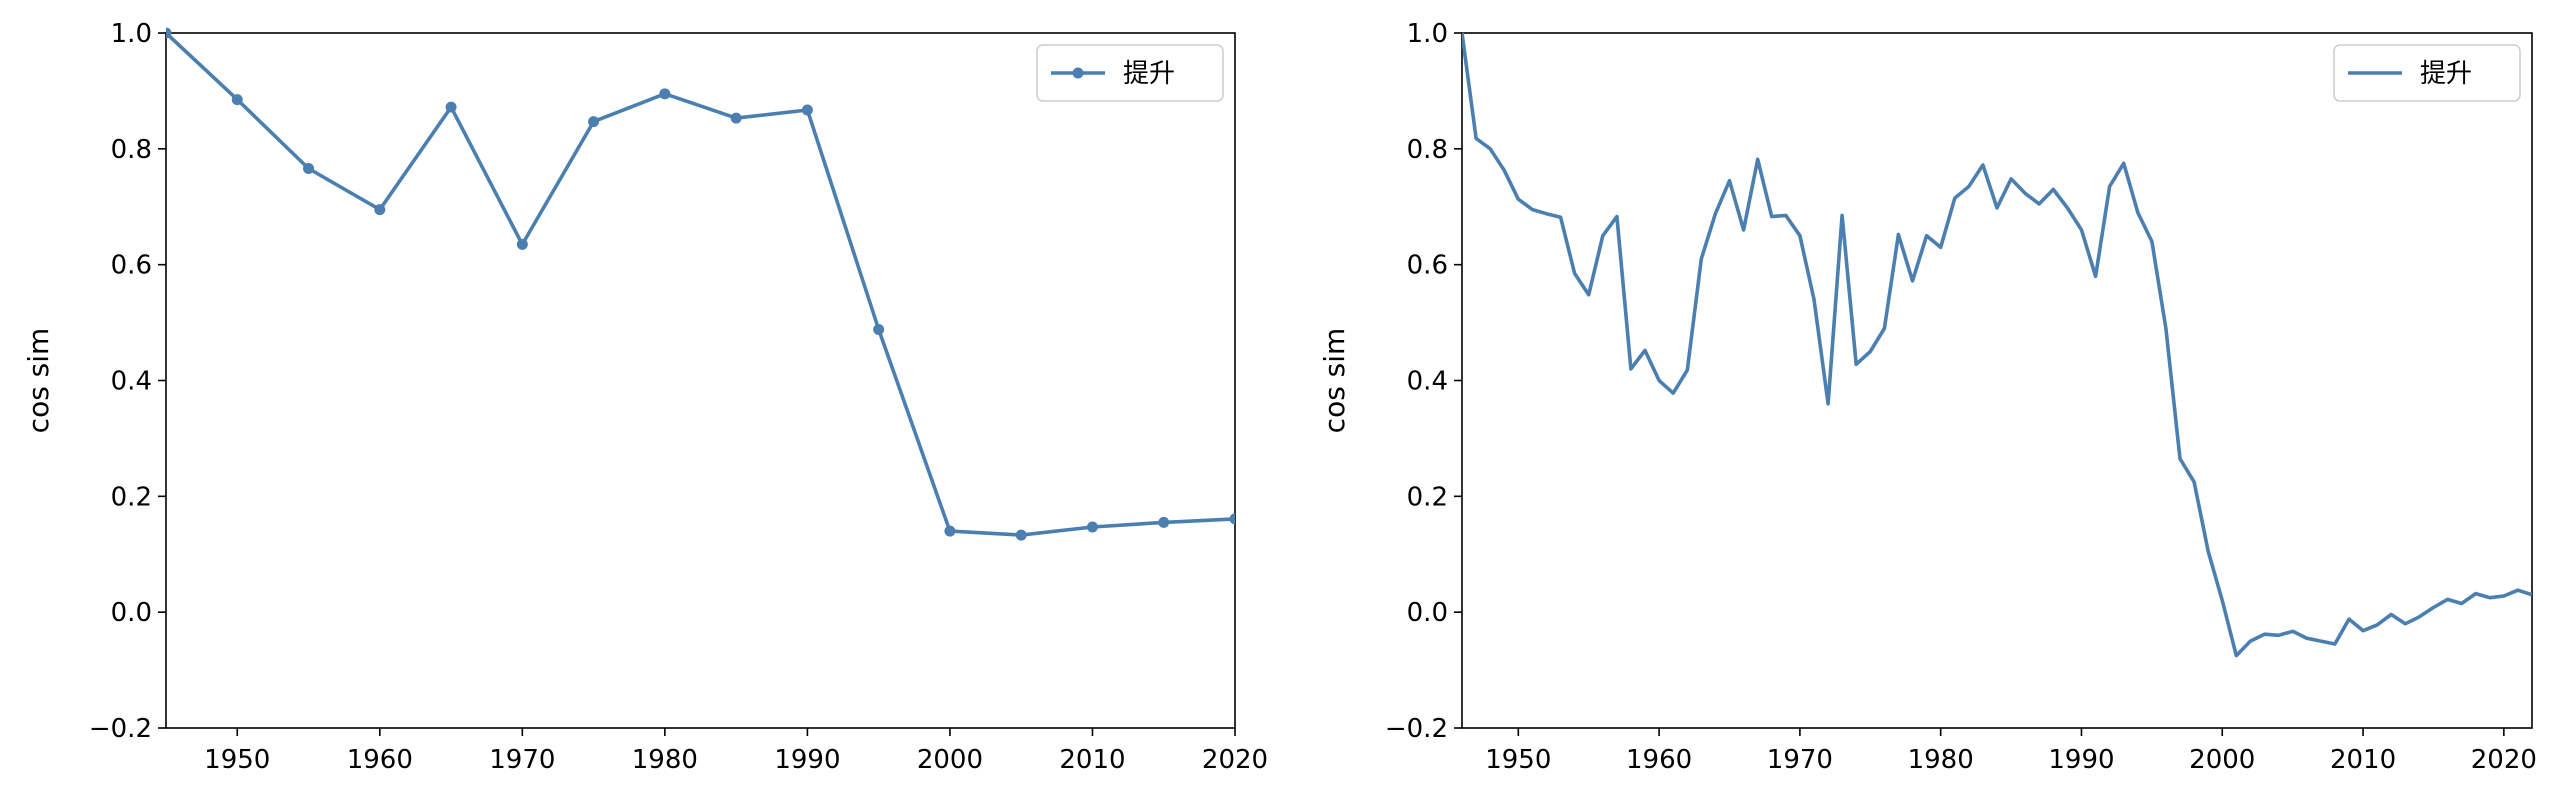 This screenshot has height=806, width=2565. What do you see at coordinates (1078, 73) in the screenshot?
I see `legend-marker` at bounding box center [1078, 73].